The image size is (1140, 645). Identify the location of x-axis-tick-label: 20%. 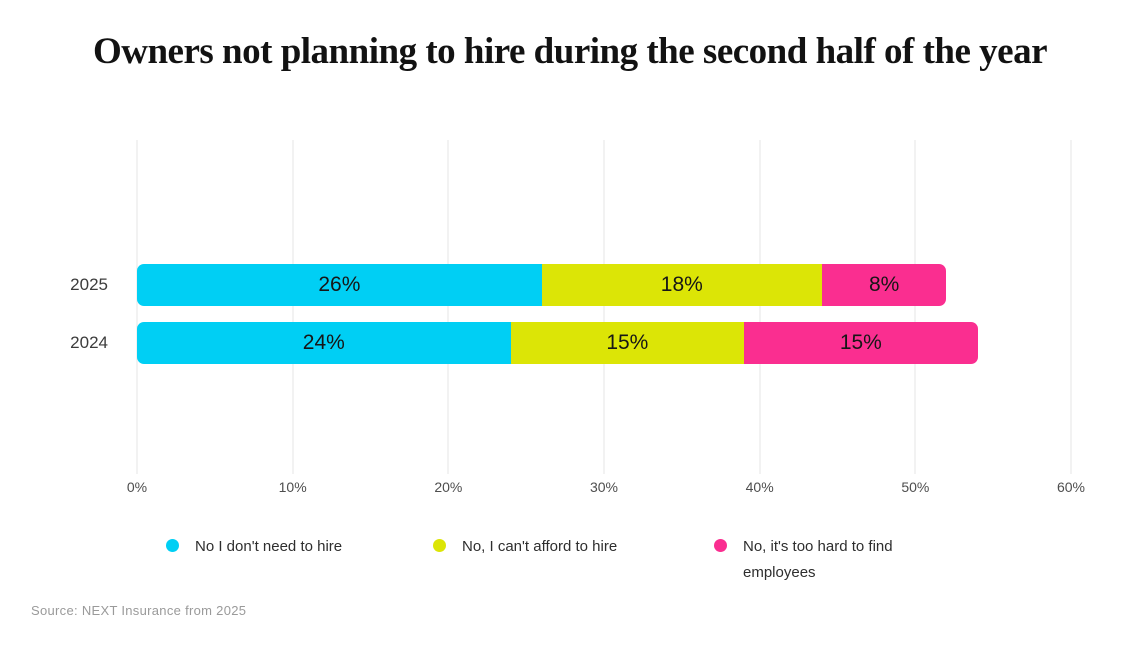
(448, 487).